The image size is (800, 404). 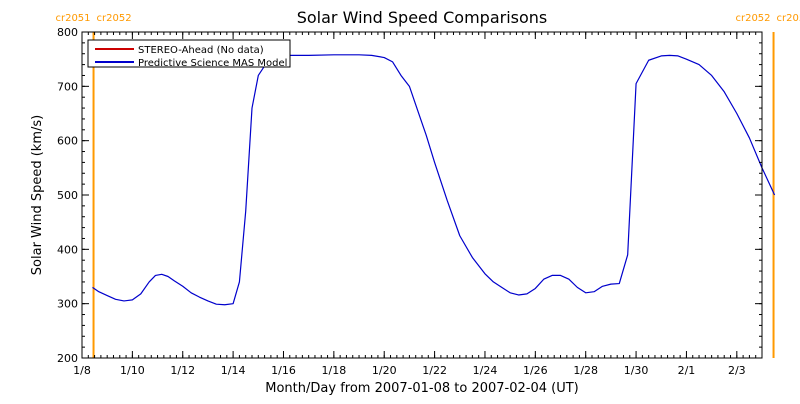 What do you see at coordinates (67, 32) in the screenshot?
I see `y-tick-label: 800` at bounding box center [67, 32].